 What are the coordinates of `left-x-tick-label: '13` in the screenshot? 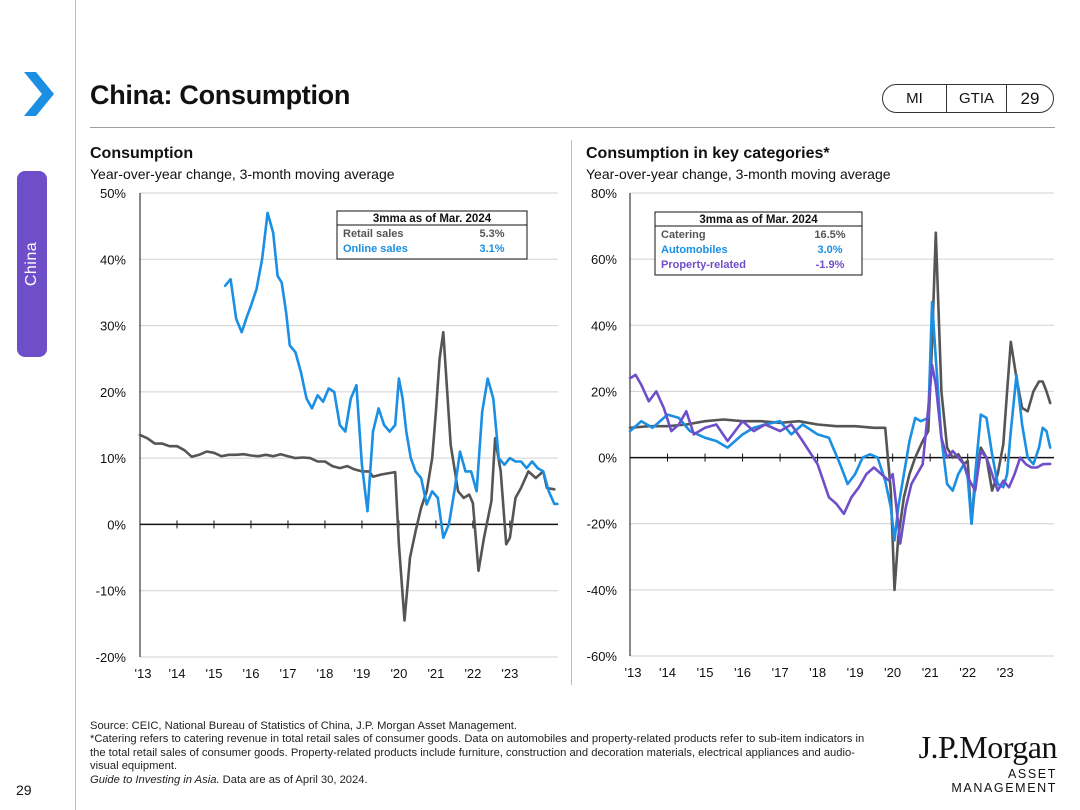 It's located at (143, 673).